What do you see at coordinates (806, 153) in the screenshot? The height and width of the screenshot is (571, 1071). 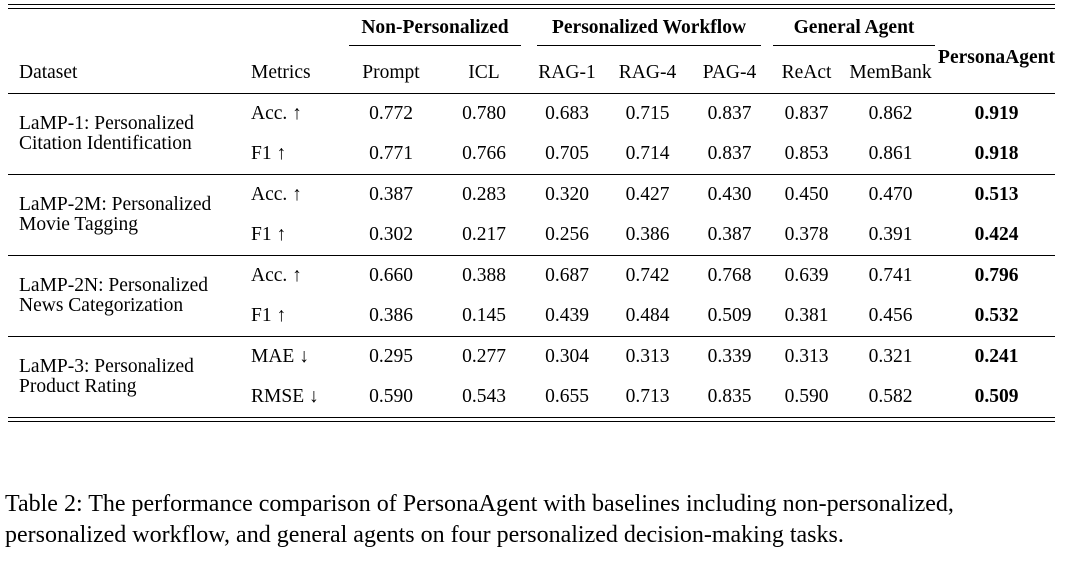 I see `value-cell: 0.853` at bounding box center [806, 153].